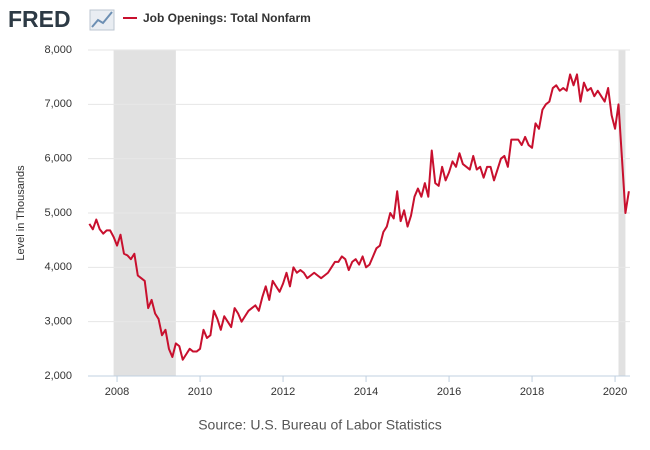 This screenshot has width=650, height=450. What do you see at coordinates (21, 213) in the screenshot?
I see `y-axis-label: Level in Thousands` at bounding box center [21, 213].